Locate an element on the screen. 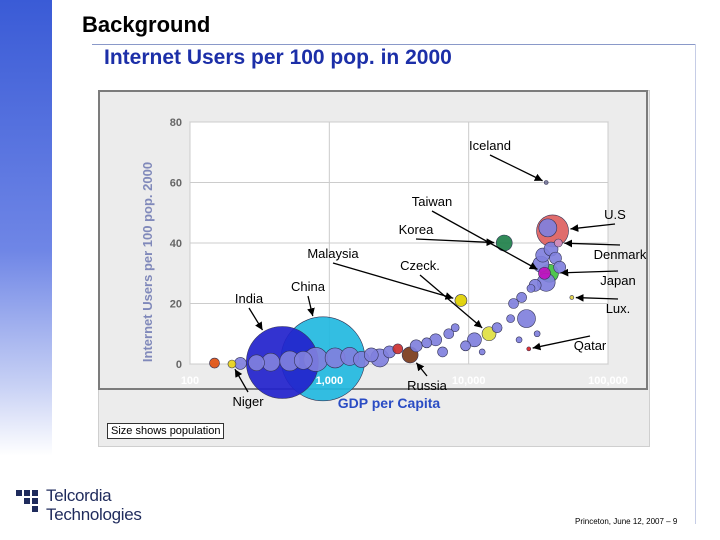 This screenshot has width=720, height=540. annotation-arrow-taiwan is located at coordinates (484, 240).